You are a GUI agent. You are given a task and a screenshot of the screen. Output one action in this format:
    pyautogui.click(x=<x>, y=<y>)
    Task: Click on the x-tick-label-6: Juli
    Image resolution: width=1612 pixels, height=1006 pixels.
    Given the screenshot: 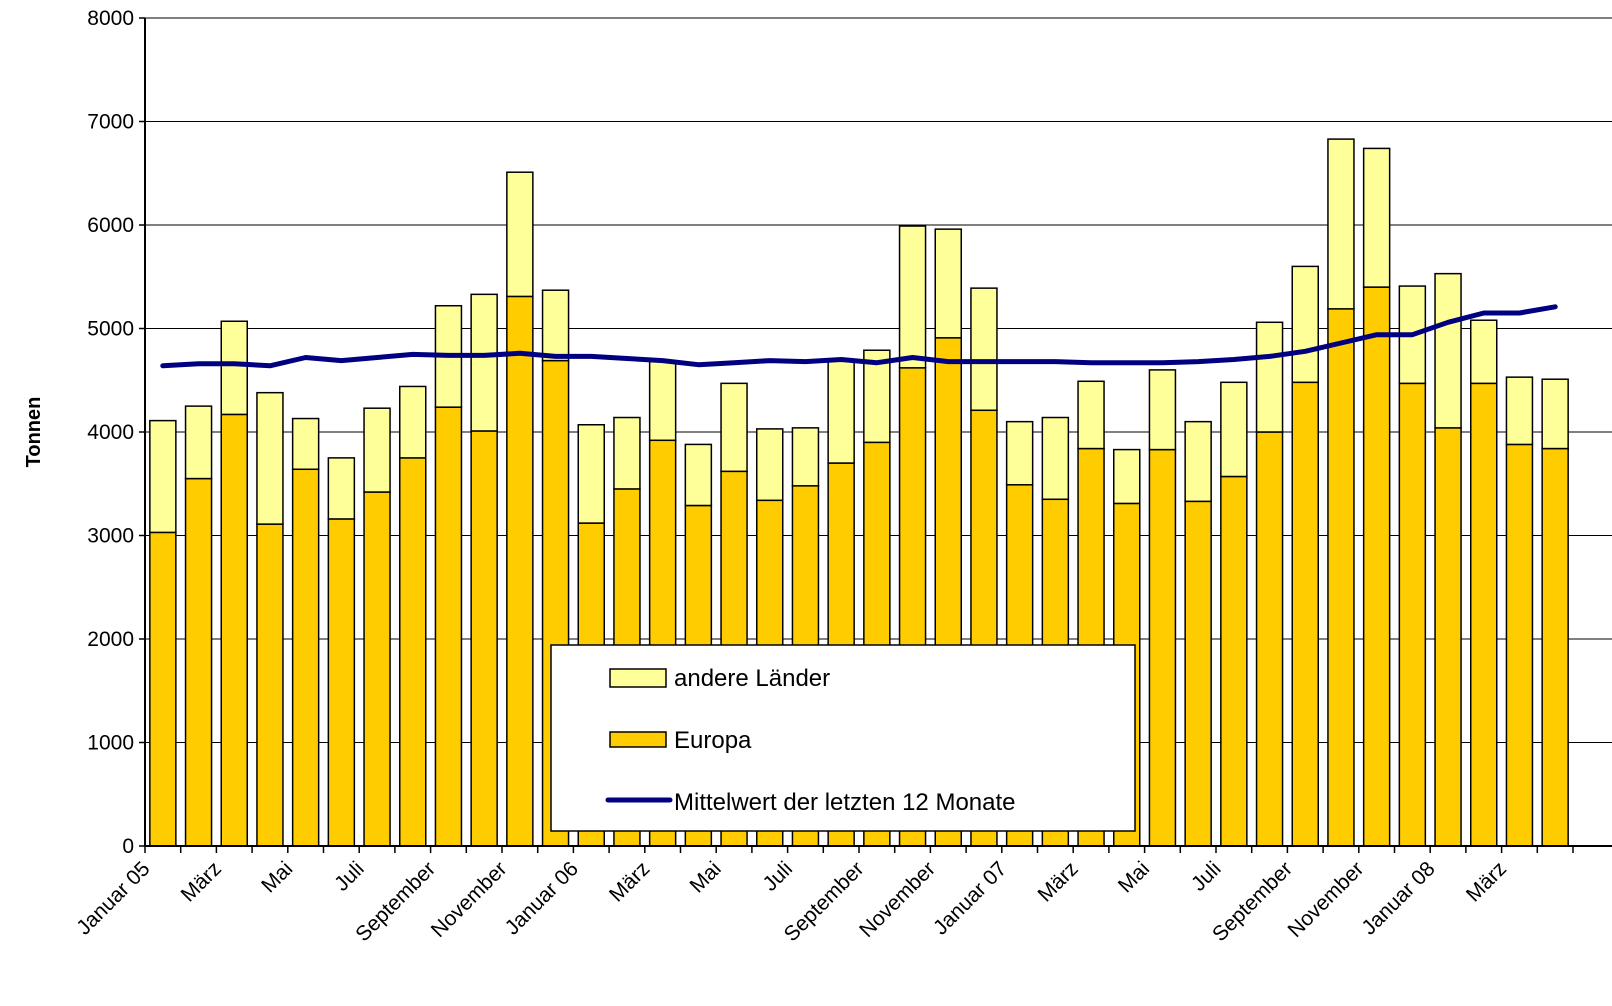 What is the action you would take?
    pyautogui.click(x=349, y=876)
    